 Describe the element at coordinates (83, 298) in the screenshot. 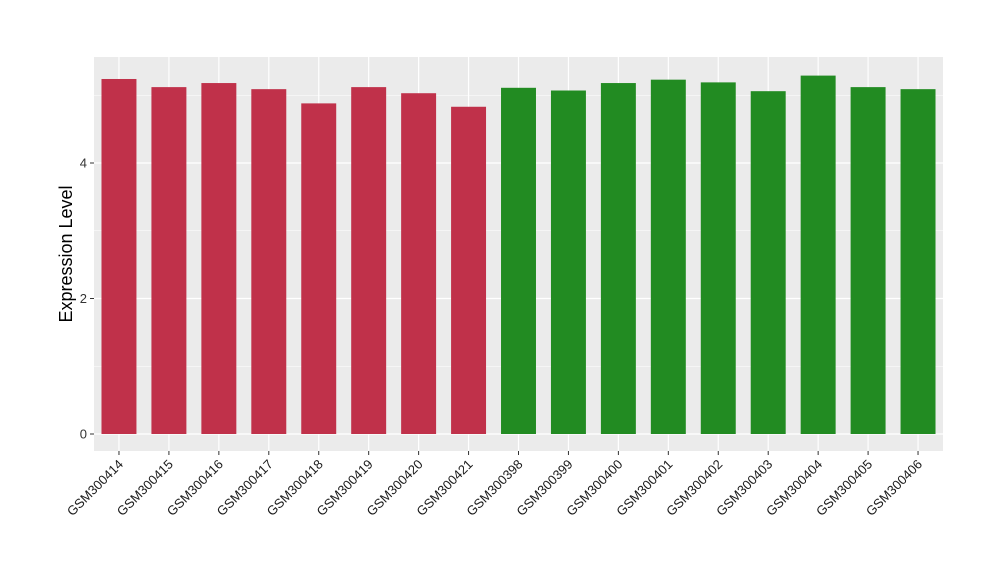

I see `y-tick-label: 2` at that location.